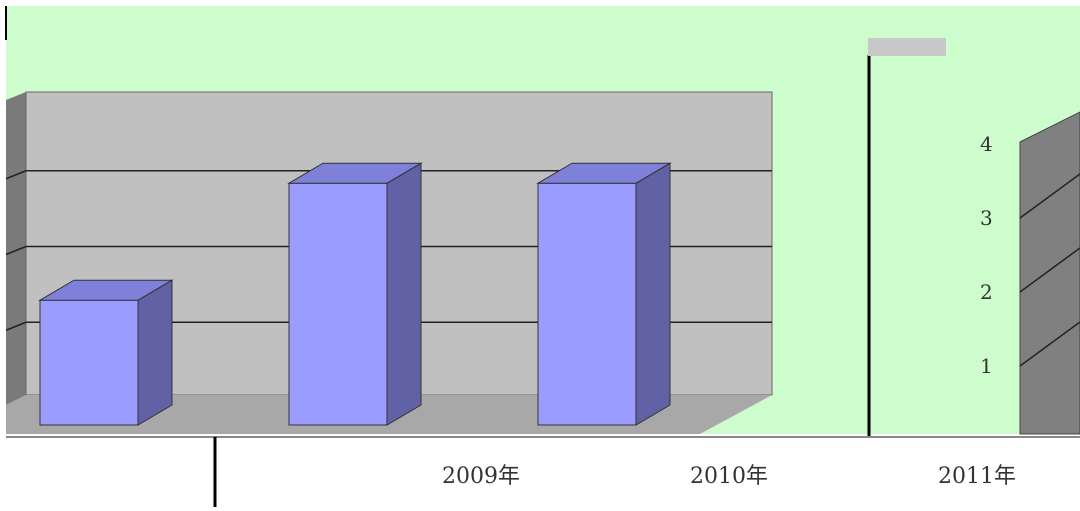  I want to click on x-tick-label: 2010年, so click(729, 476).